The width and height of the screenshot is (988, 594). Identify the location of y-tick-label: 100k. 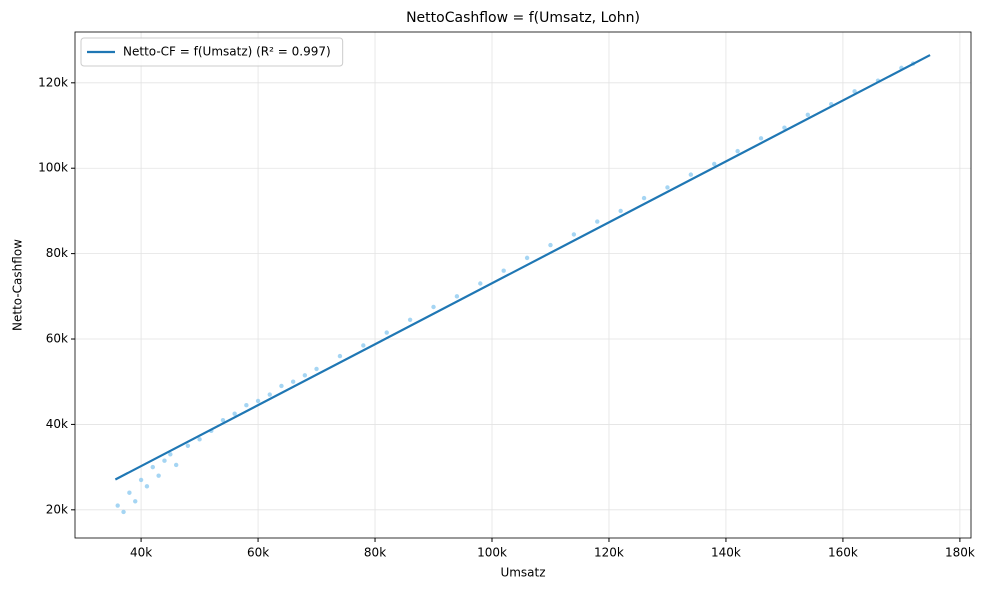
(53, 168).